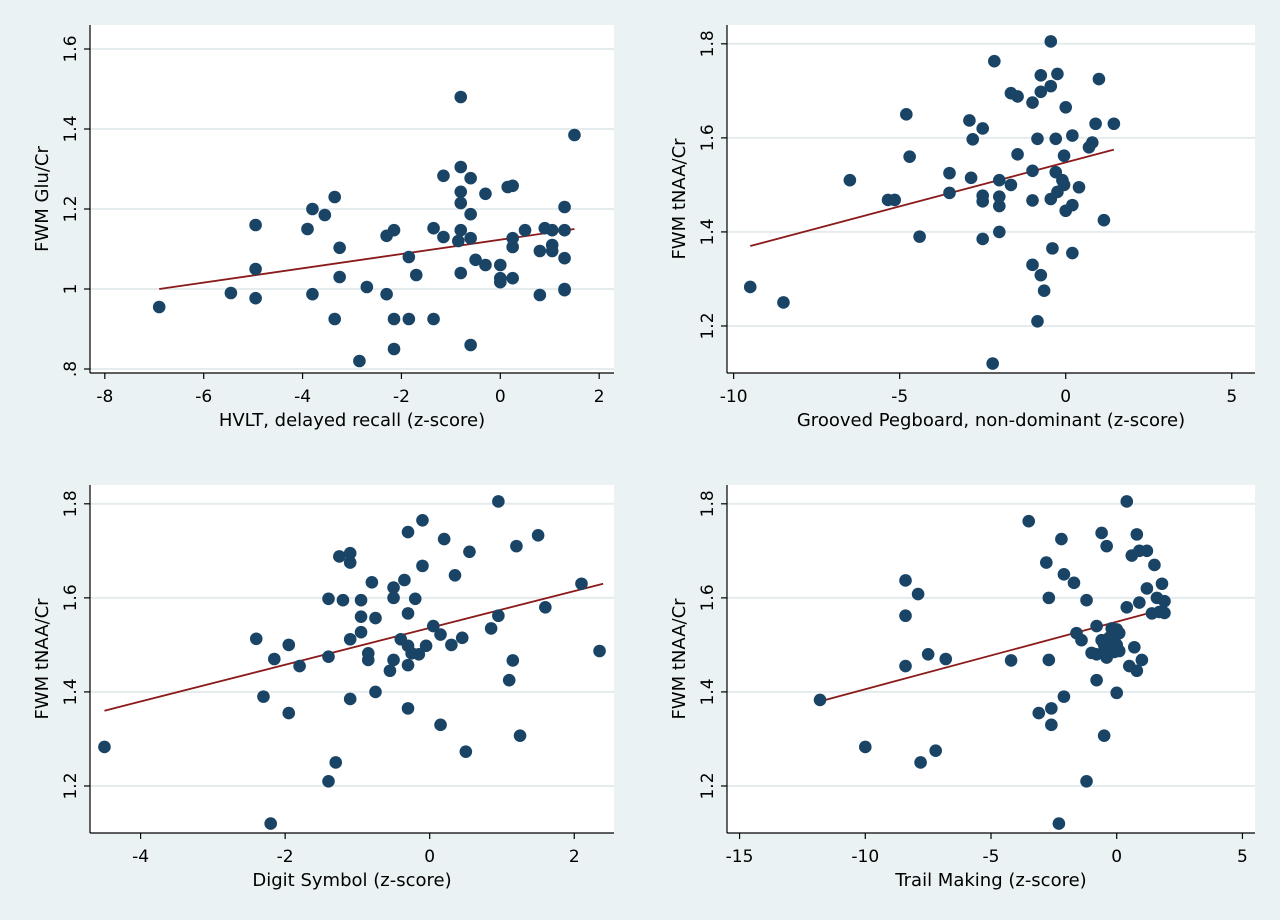  I want to click on x-tick-label: -5, so click(991, 857).